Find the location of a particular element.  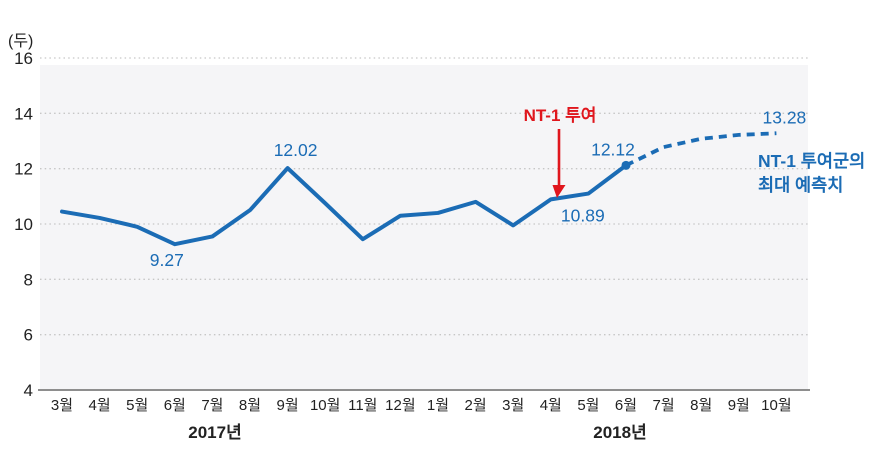

x-tick-label: 12월 is located at coordinates (400, 405).